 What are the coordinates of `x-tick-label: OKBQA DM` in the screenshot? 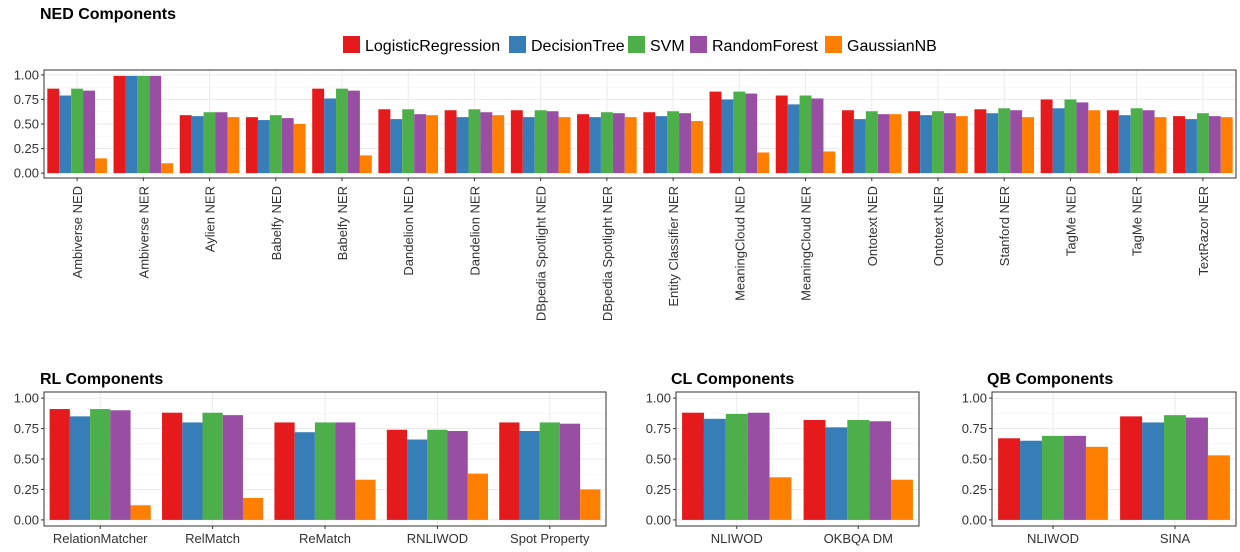 It's located at (858, 538).